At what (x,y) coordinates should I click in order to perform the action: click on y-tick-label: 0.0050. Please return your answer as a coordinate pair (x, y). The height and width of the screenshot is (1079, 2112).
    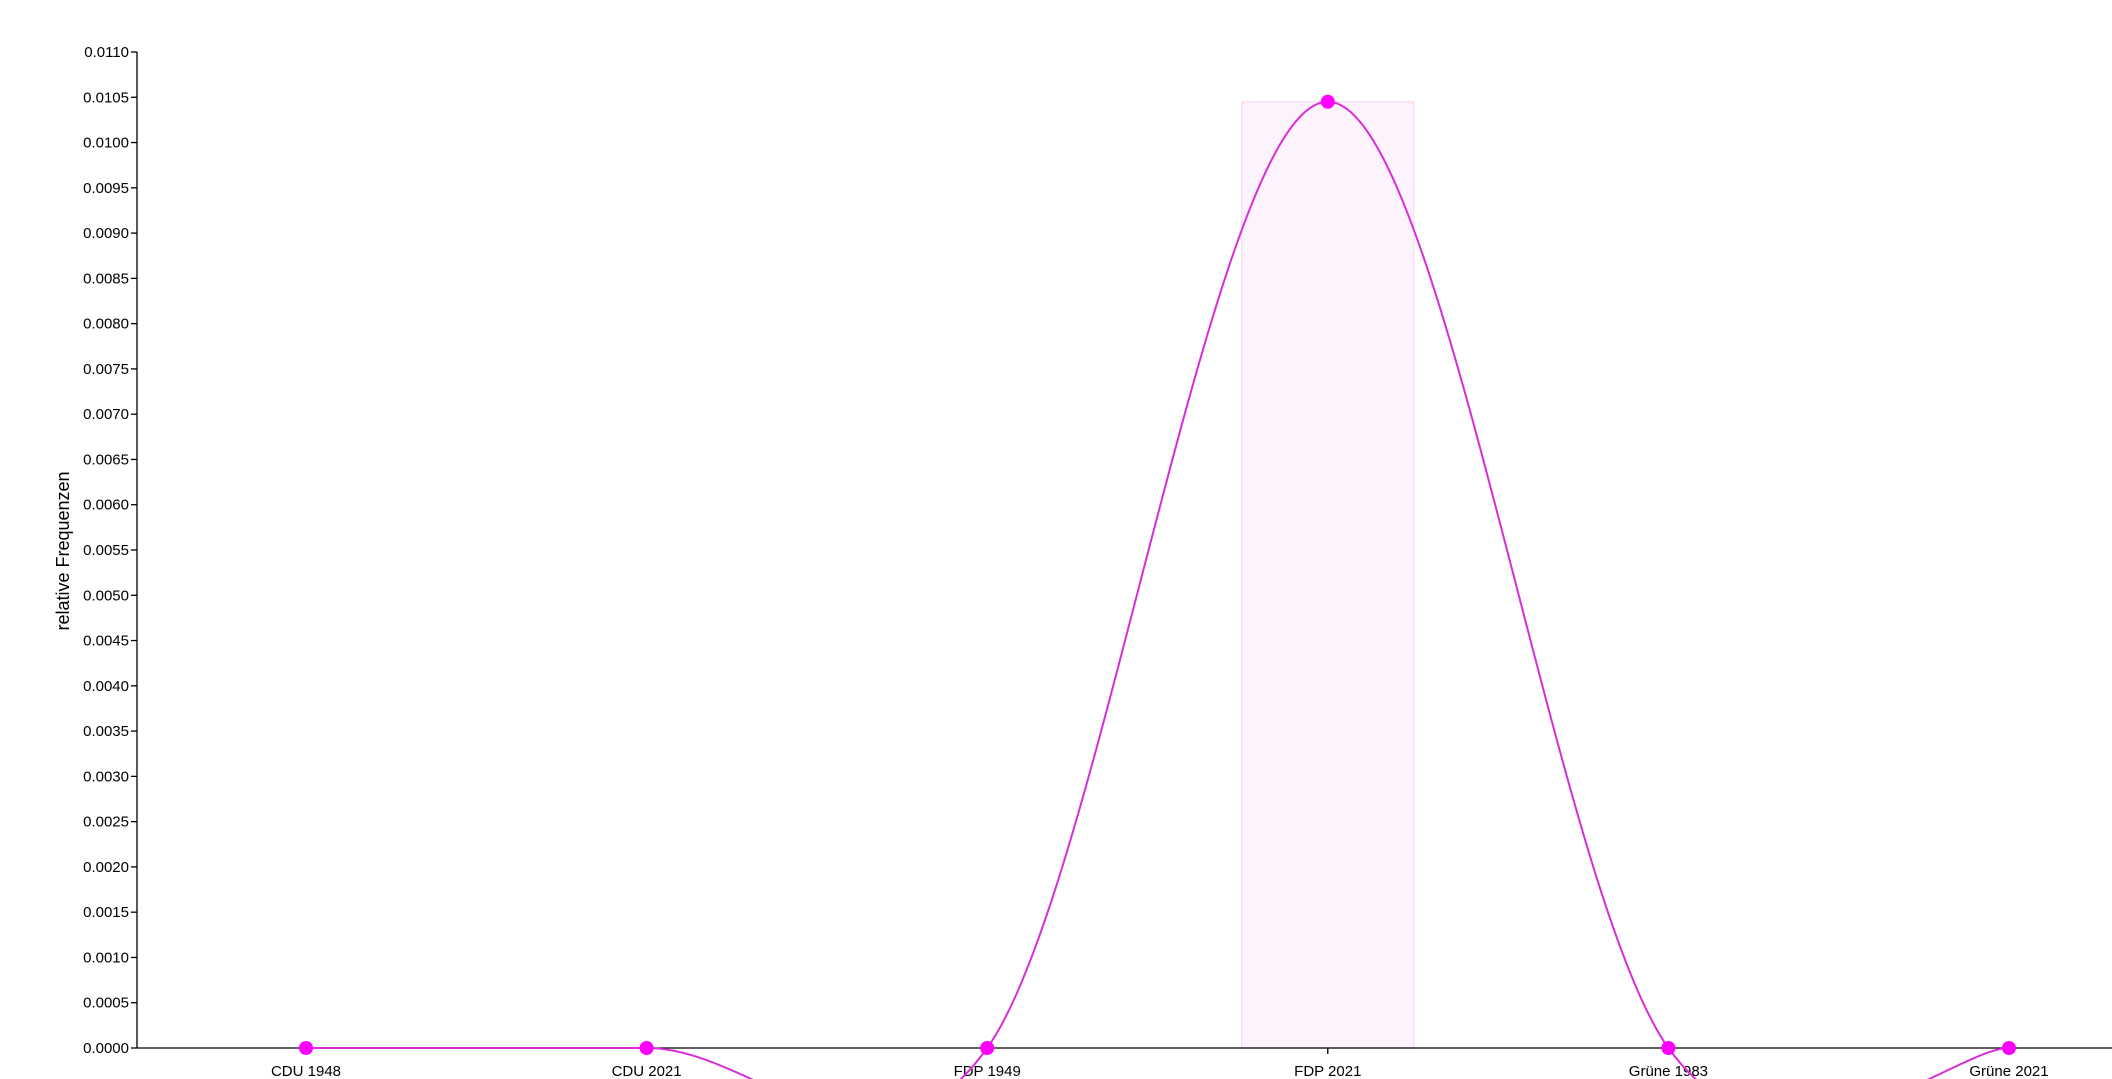
    Looking at the image, I should click on (106, 595).